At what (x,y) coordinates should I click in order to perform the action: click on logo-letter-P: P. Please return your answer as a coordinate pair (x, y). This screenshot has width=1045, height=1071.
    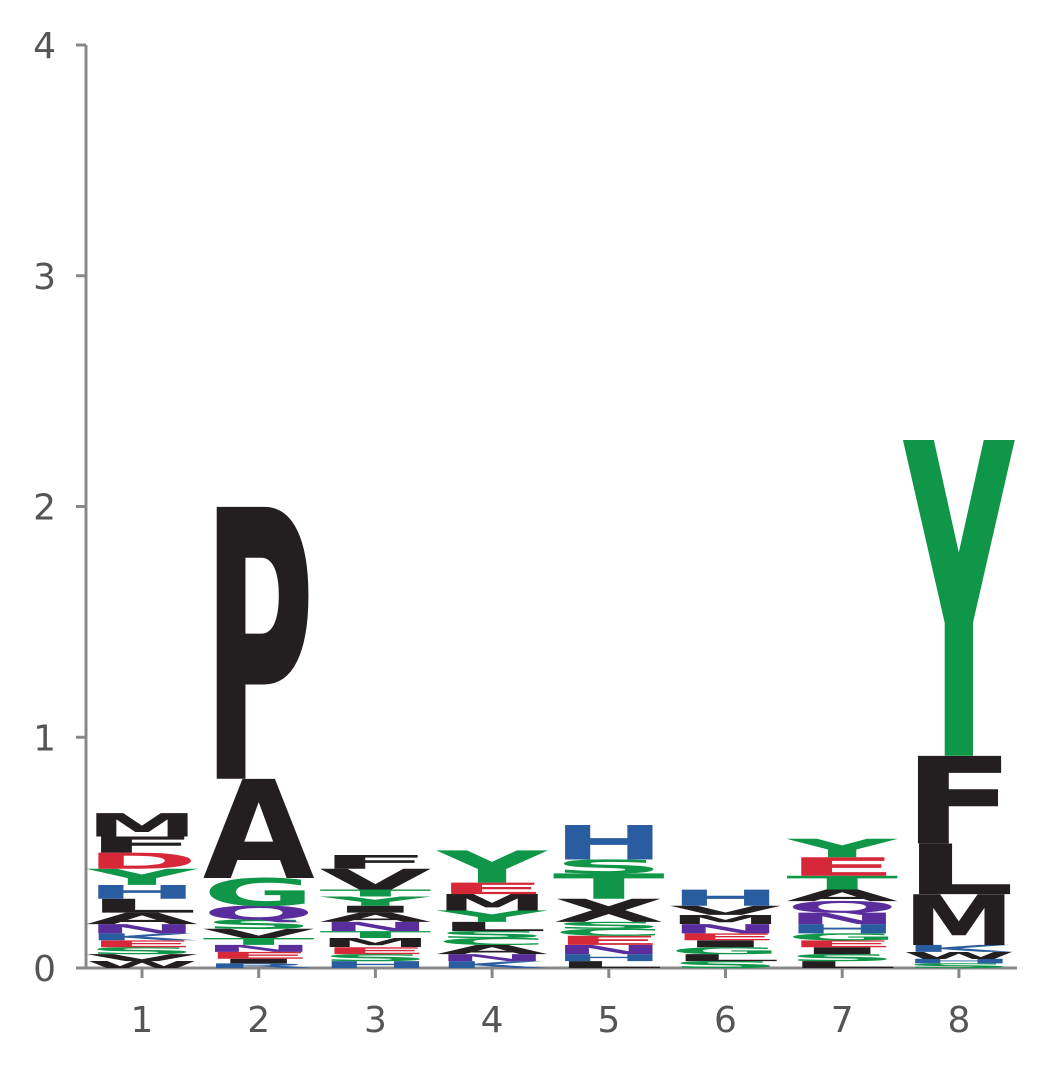
    Looking at the image, I should click on (259, 650).